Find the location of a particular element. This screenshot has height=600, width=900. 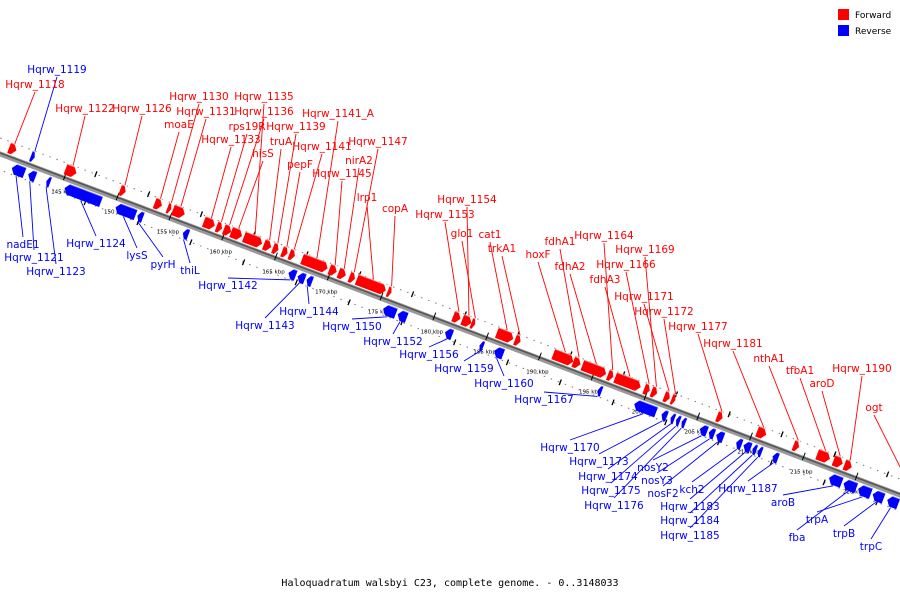

gene-label: cat1 is located at coordinates (489, 235).